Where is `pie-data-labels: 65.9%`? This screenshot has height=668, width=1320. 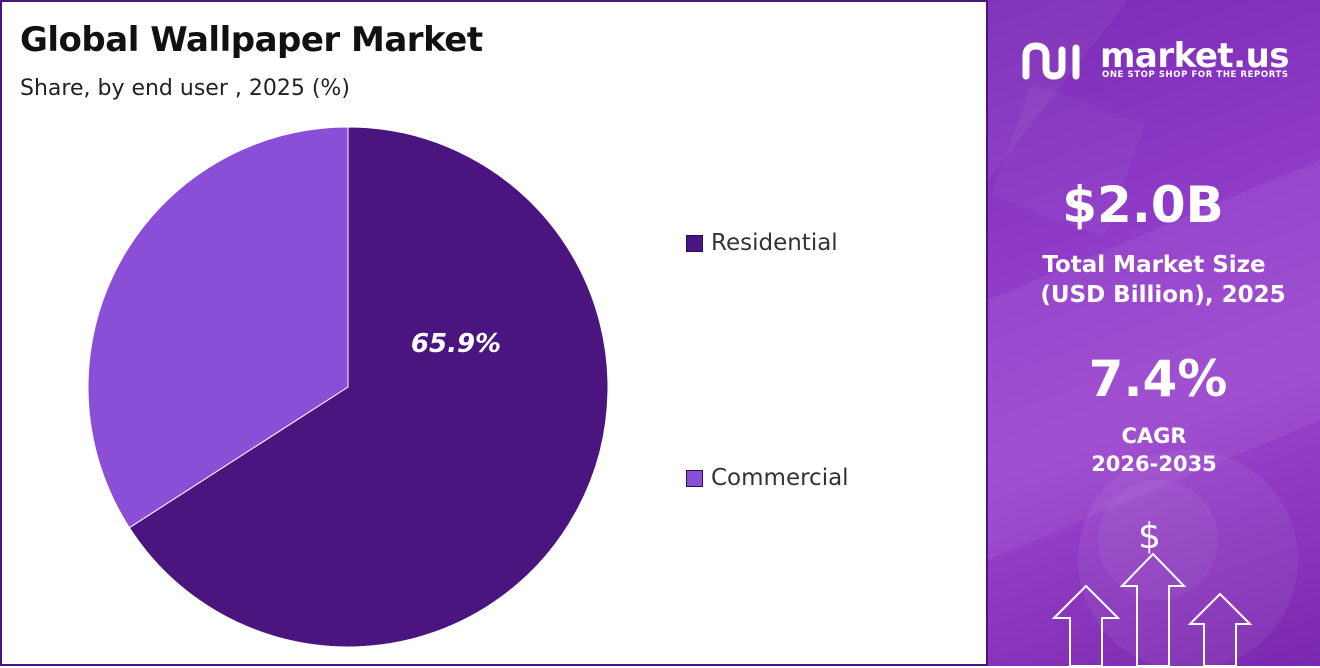
pie-data-labels: 65.9% is located at coordinates (456, 344).